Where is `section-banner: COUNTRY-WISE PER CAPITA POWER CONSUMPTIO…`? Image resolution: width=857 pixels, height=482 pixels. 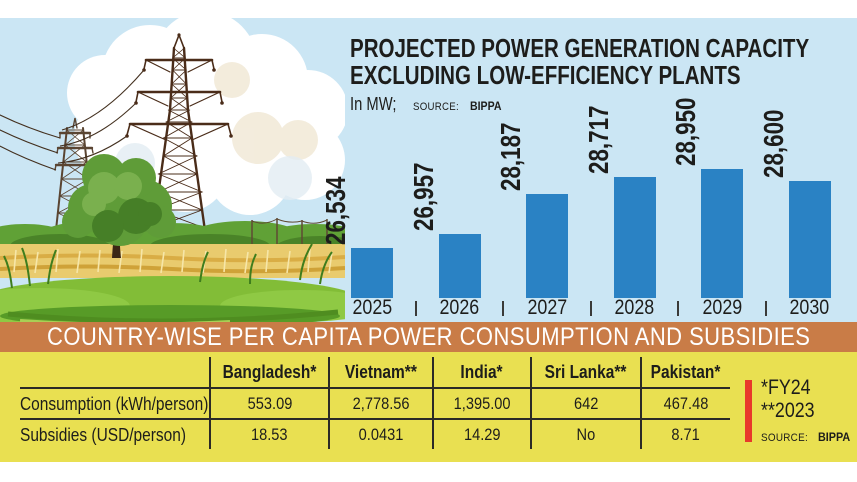 section-banner: COUNTRY-WISE PER CAPITA POWER CONSUMPTIO… is located at coordinates (428, 337).